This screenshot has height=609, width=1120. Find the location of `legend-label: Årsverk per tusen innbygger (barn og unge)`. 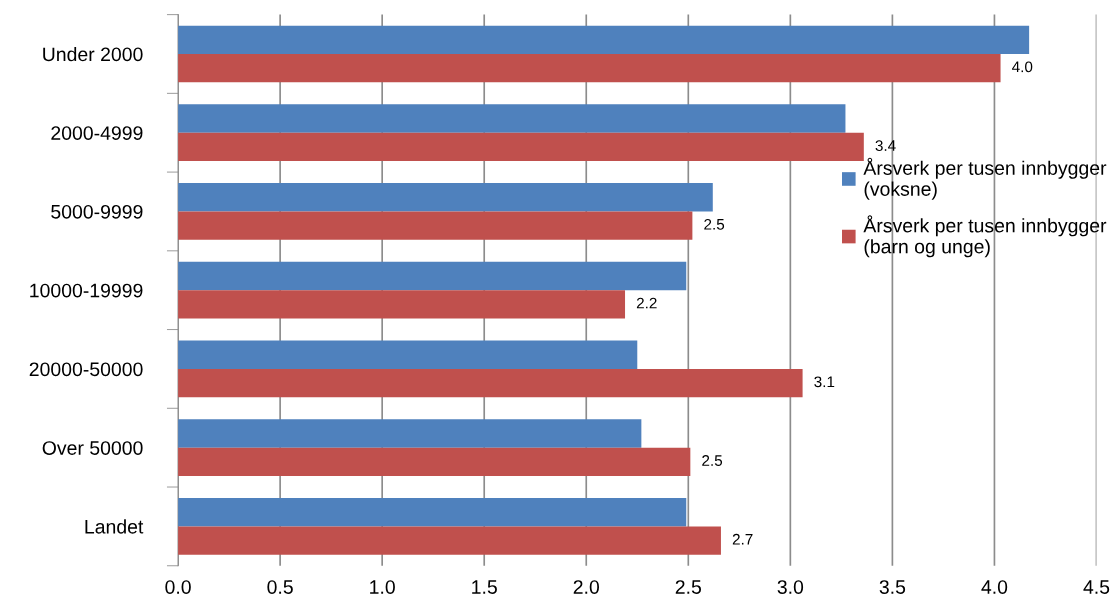

legend-label: Årsverk per tusen innbygger (barn og unge) is located at coordinates (985, 236).